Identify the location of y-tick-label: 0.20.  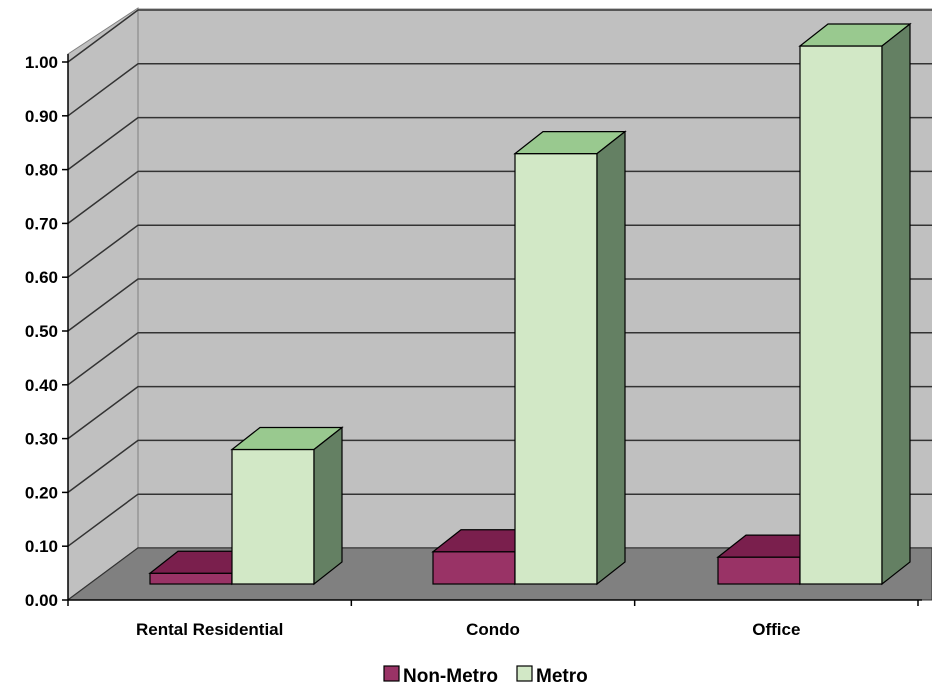
(41, 492).